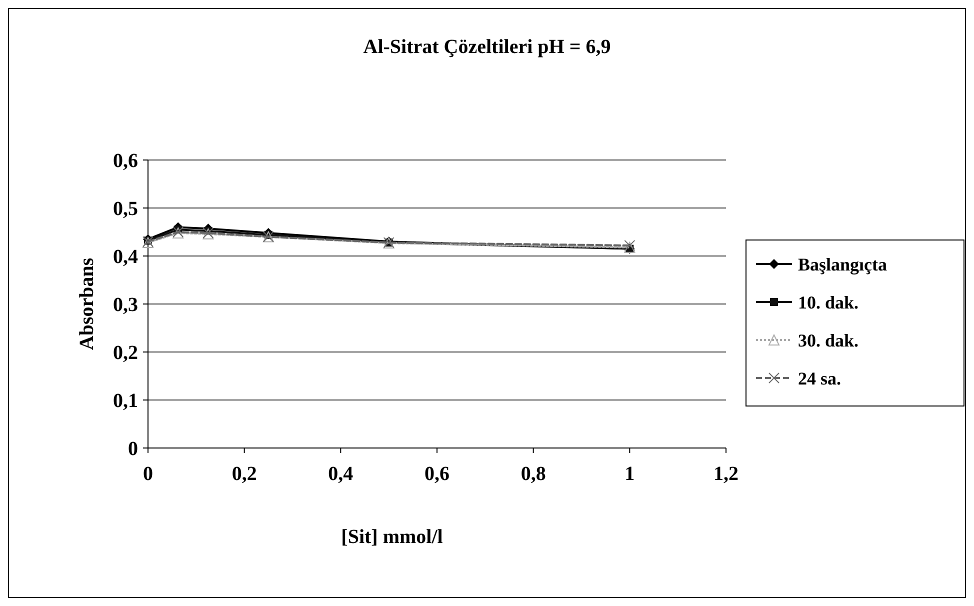  What do you see at coordinates (828, 340) in the screenshot?
I see `legend-label: 30. dak.` at bounding box center [828, 340].